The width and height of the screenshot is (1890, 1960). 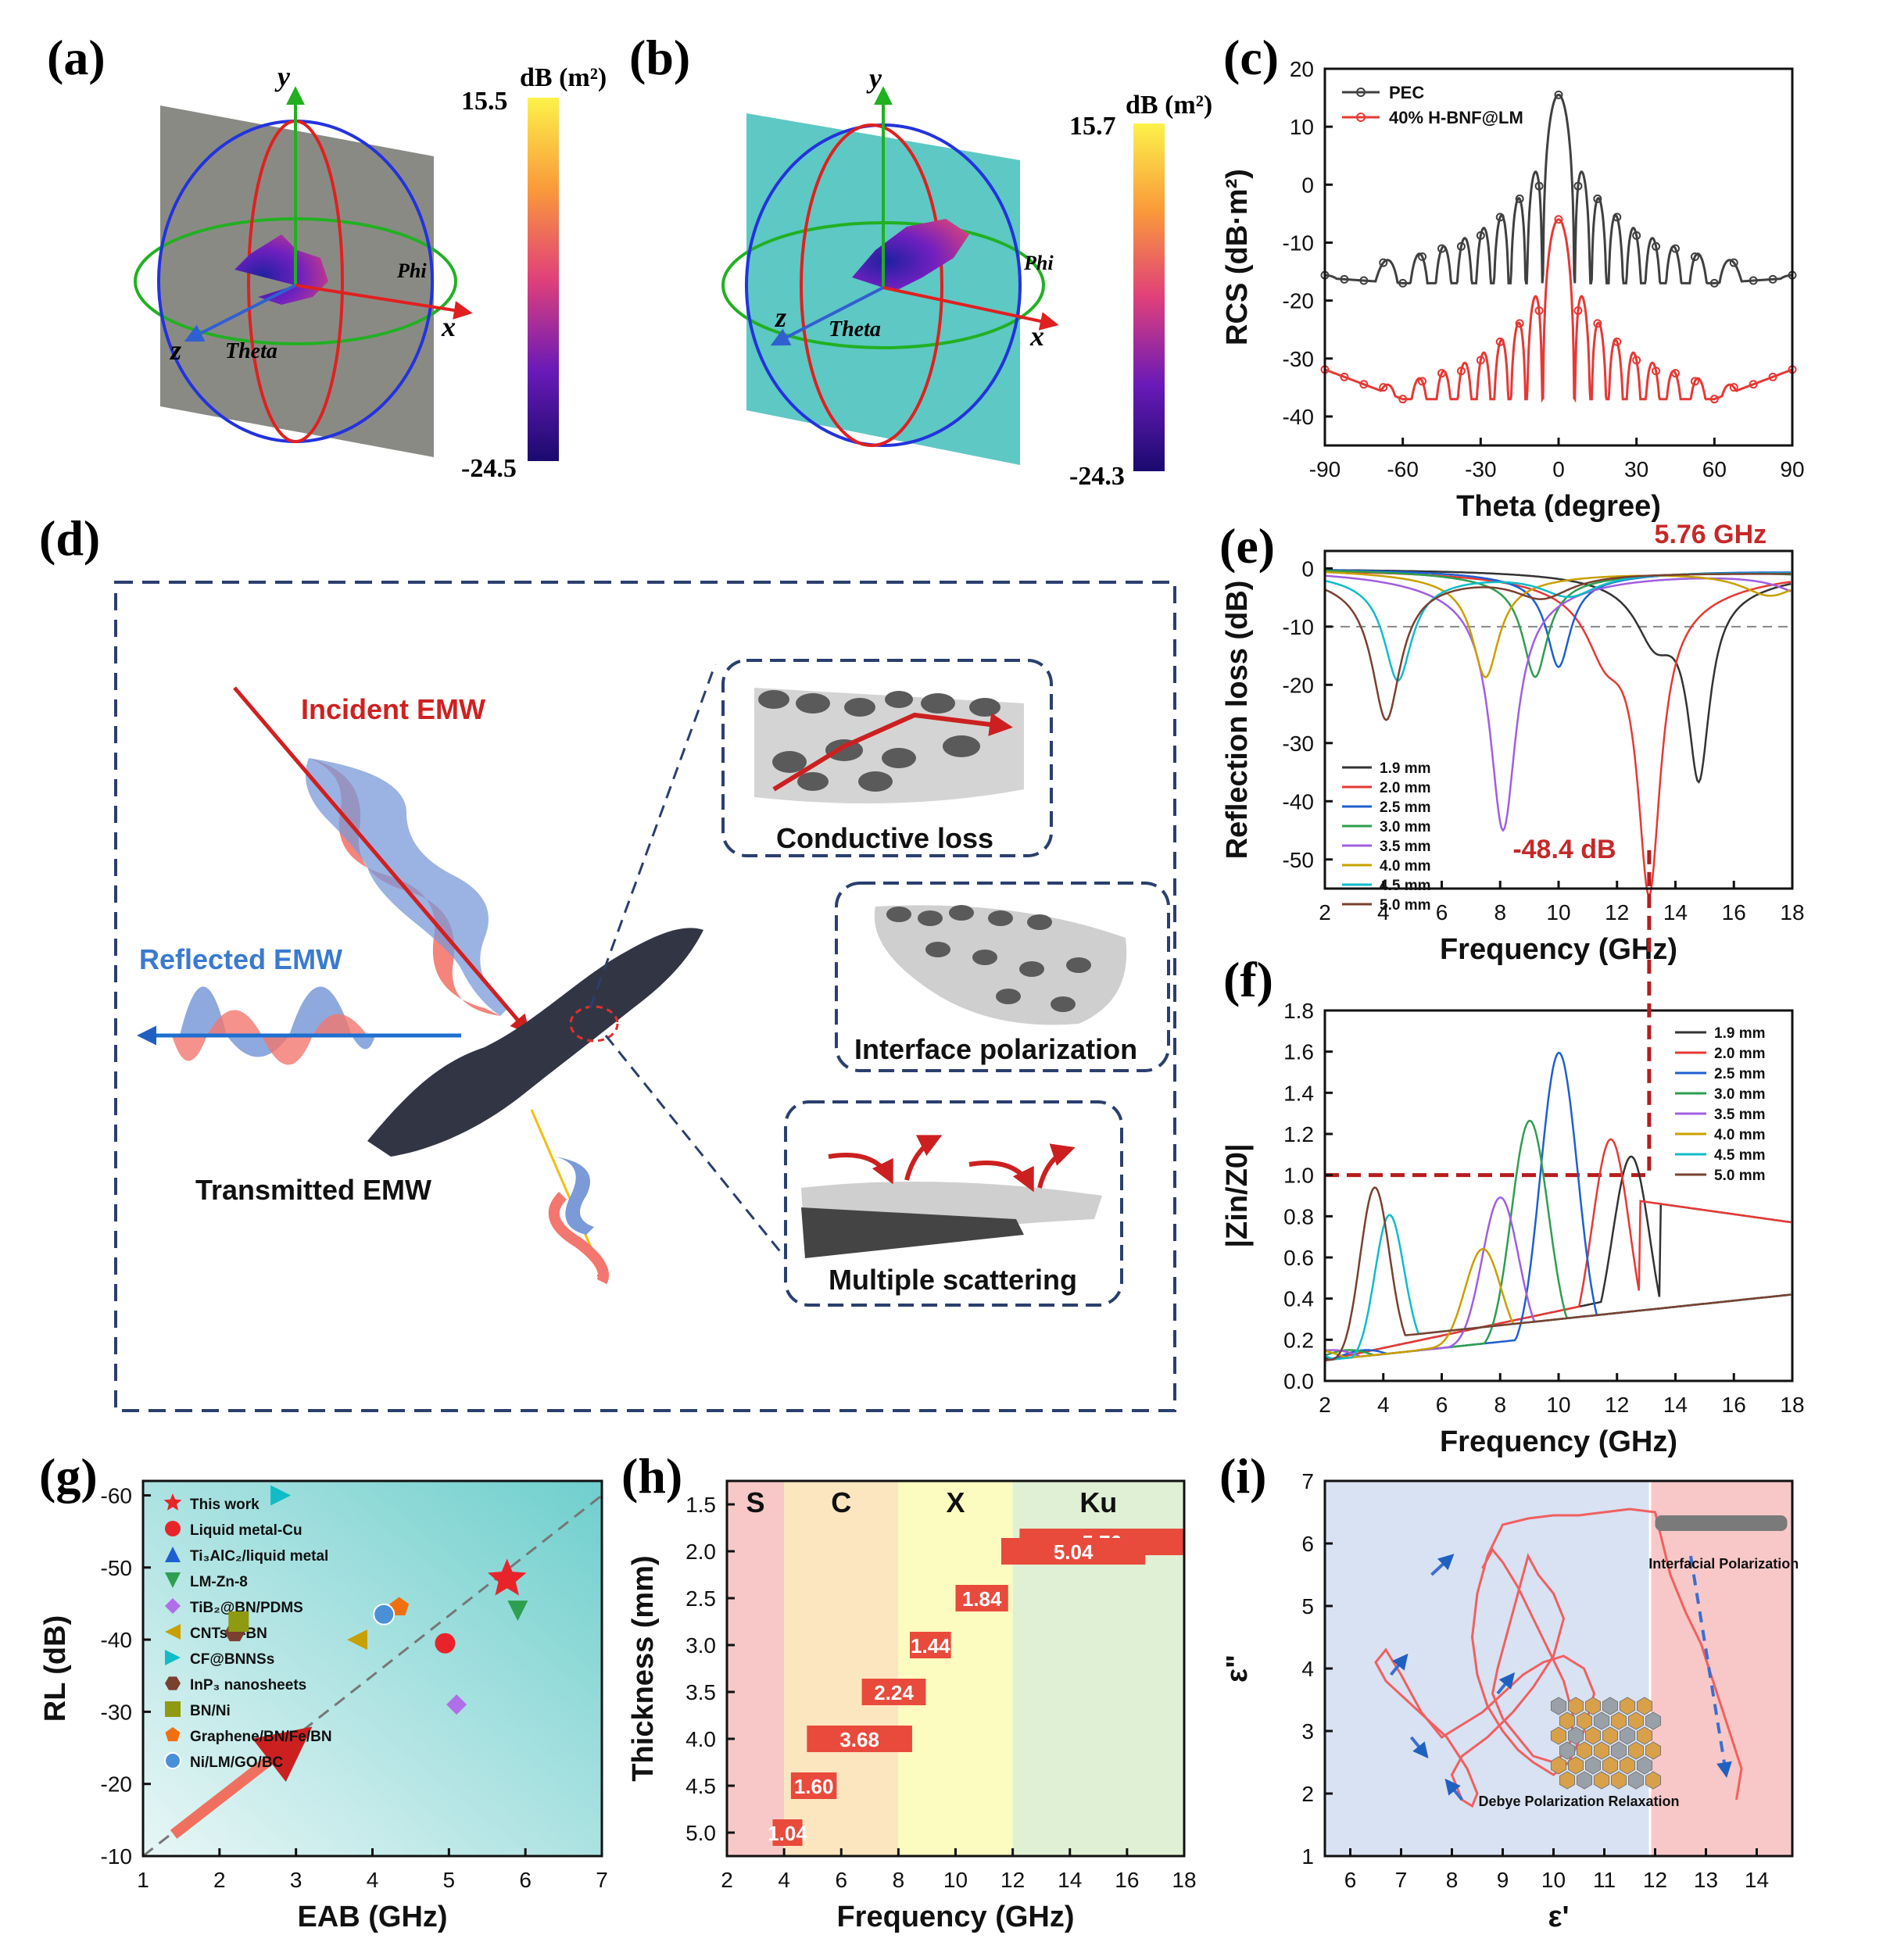 I want to click on panel-label-b: (b), so click(x=659, y=57).